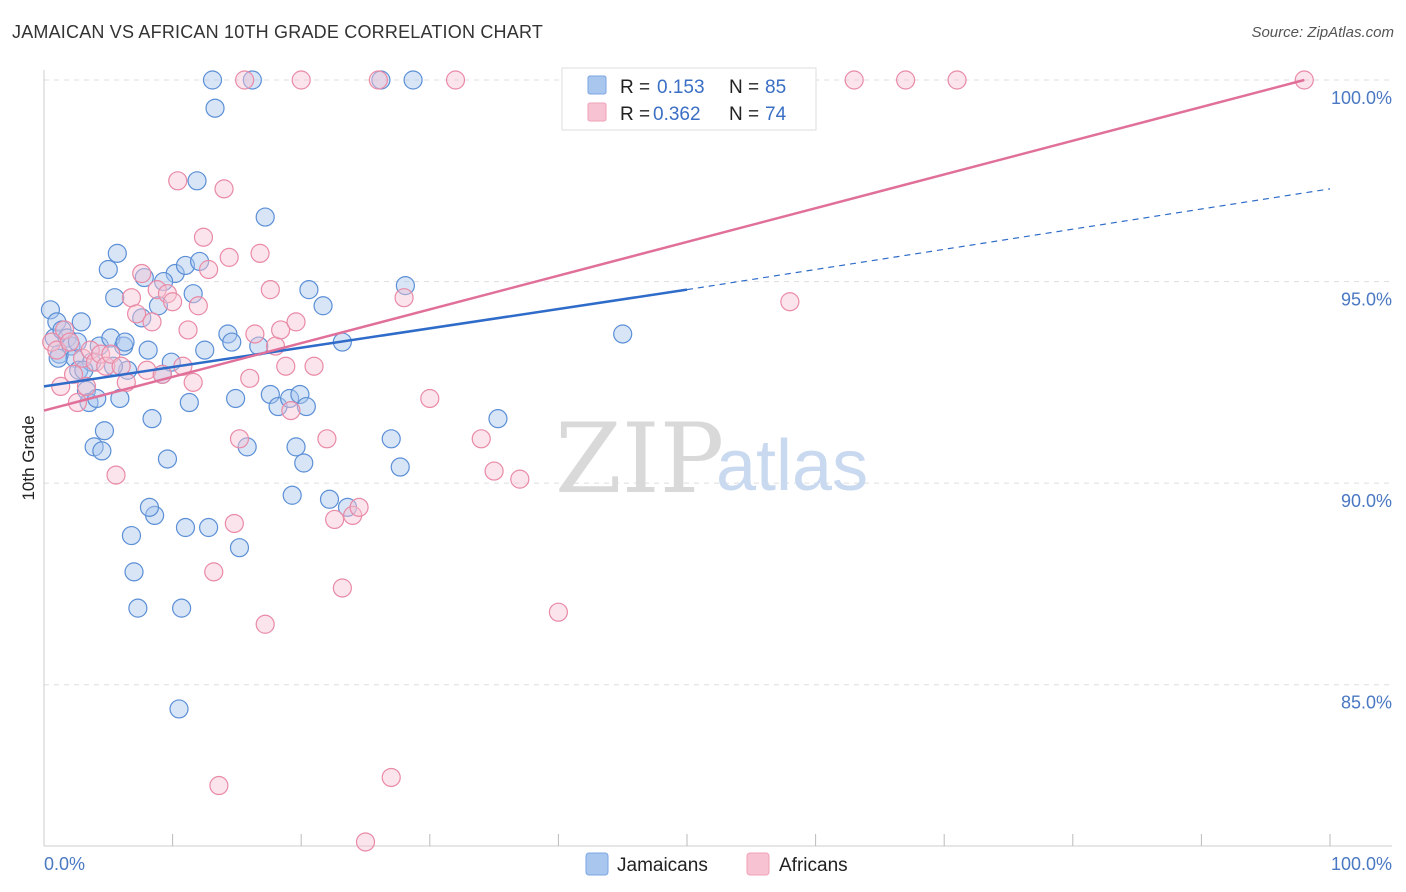  I want to click on watermark-atlas: atlas, so click(792, 466).